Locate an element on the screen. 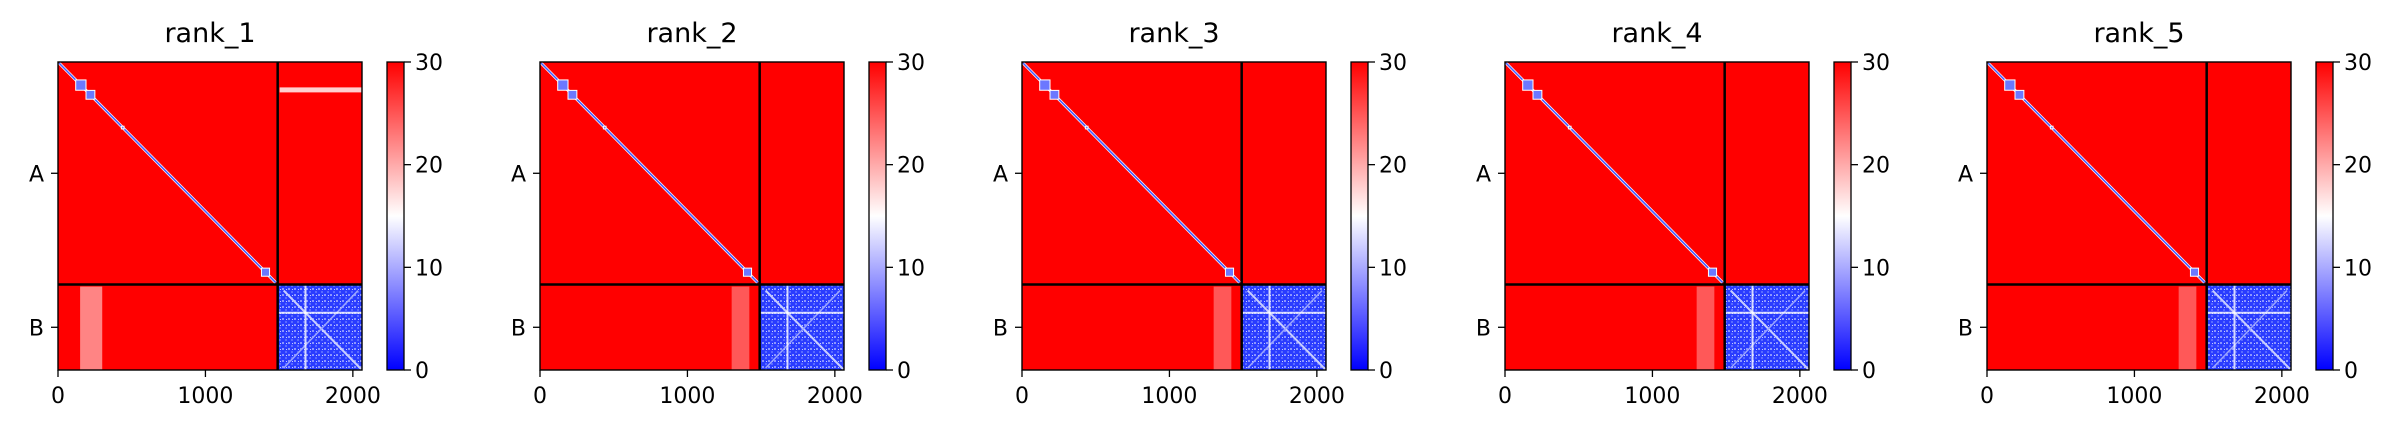 Image resolution: width=2401 pixels, height=438 pixels. panel-title: rank_5 is located at coordinates (2138, 33).